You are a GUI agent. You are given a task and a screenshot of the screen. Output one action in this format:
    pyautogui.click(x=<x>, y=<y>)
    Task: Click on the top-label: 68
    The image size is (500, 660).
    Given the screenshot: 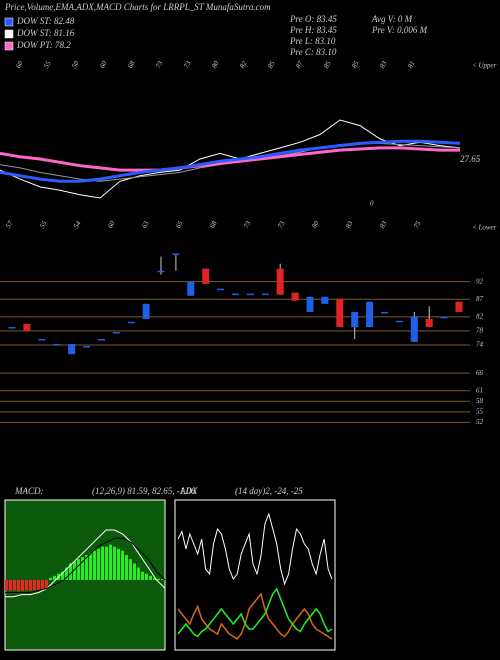 What is the action you would take?
    pyautogui.click(x=131, y=64)
    